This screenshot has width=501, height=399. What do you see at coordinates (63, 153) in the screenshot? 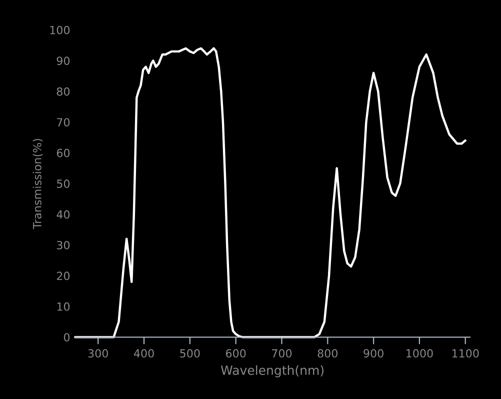
I see `y-tick-label: 60` at bounding box center [63, 153].